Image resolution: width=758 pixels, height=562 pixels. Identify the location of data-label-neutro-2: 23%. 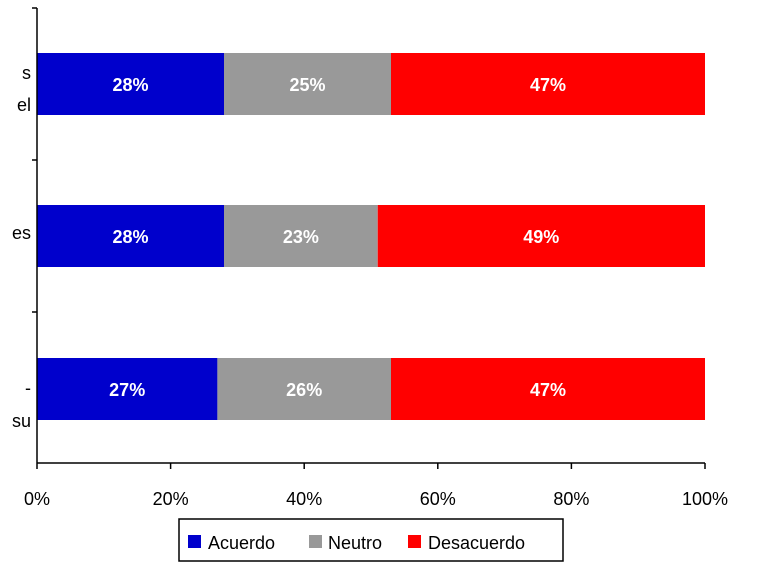
(301, 237).